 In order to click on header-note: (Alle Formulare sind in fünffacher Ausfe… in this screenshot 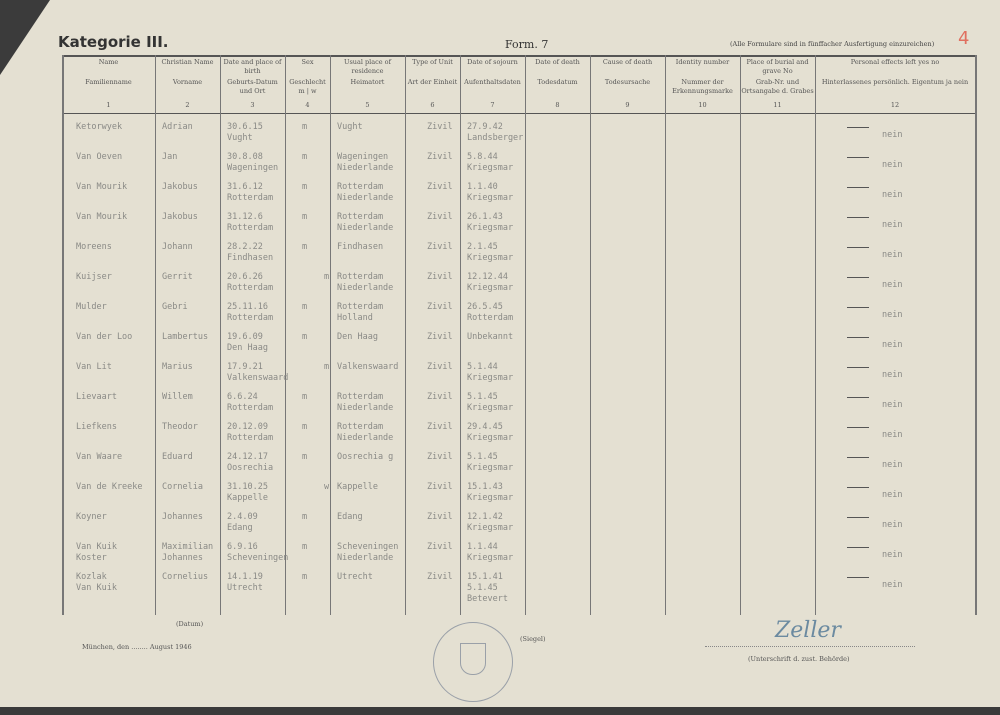, I will do `click(832, 44)`.